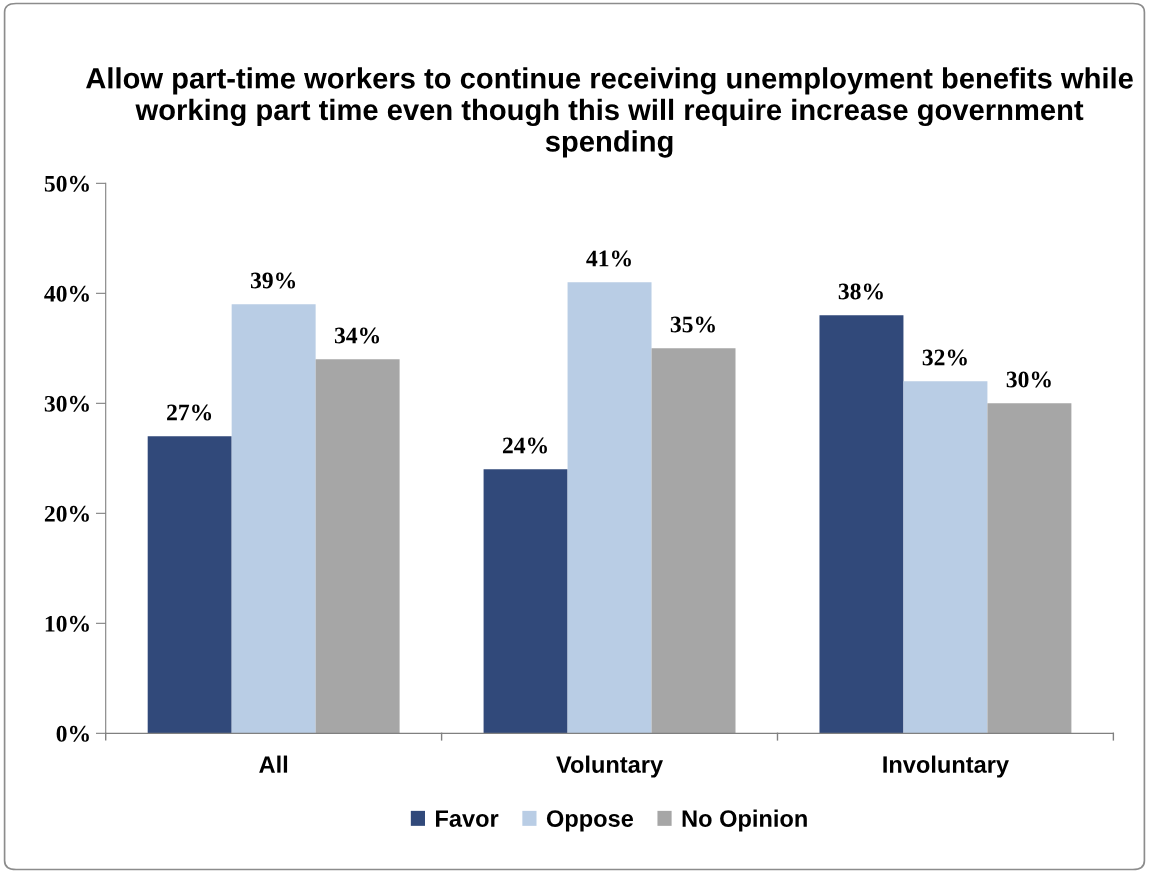 This screenshot has height=873, width=1149. What do you see at coordinates (467, 818) in the screenshot?
I see `legend-label: Favor` at bounding box center [467, 818].